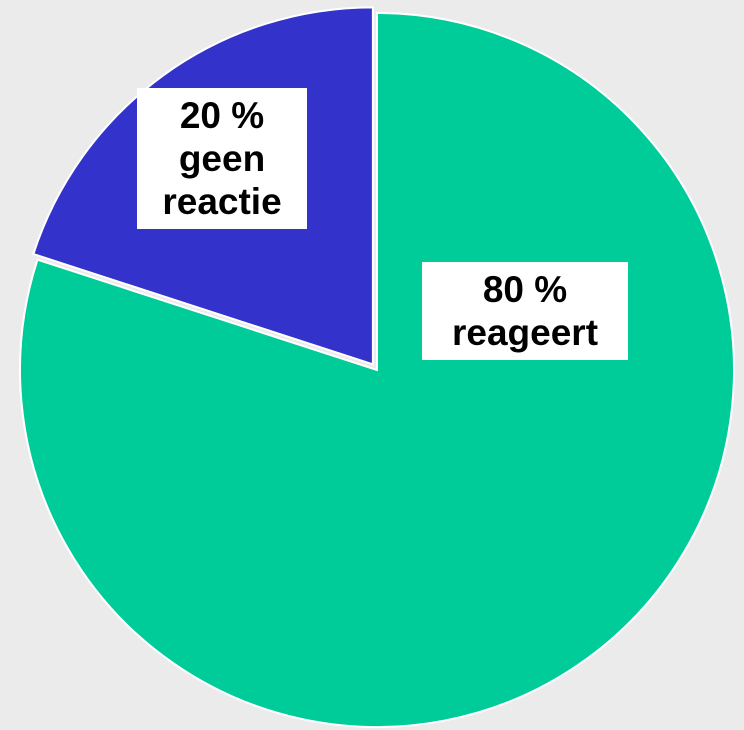 This screenshot has height=730, width=744. Describe the element at coordinates (525, 311) in the screenshot. I see `slice-label: 80 % reageert` at that location.